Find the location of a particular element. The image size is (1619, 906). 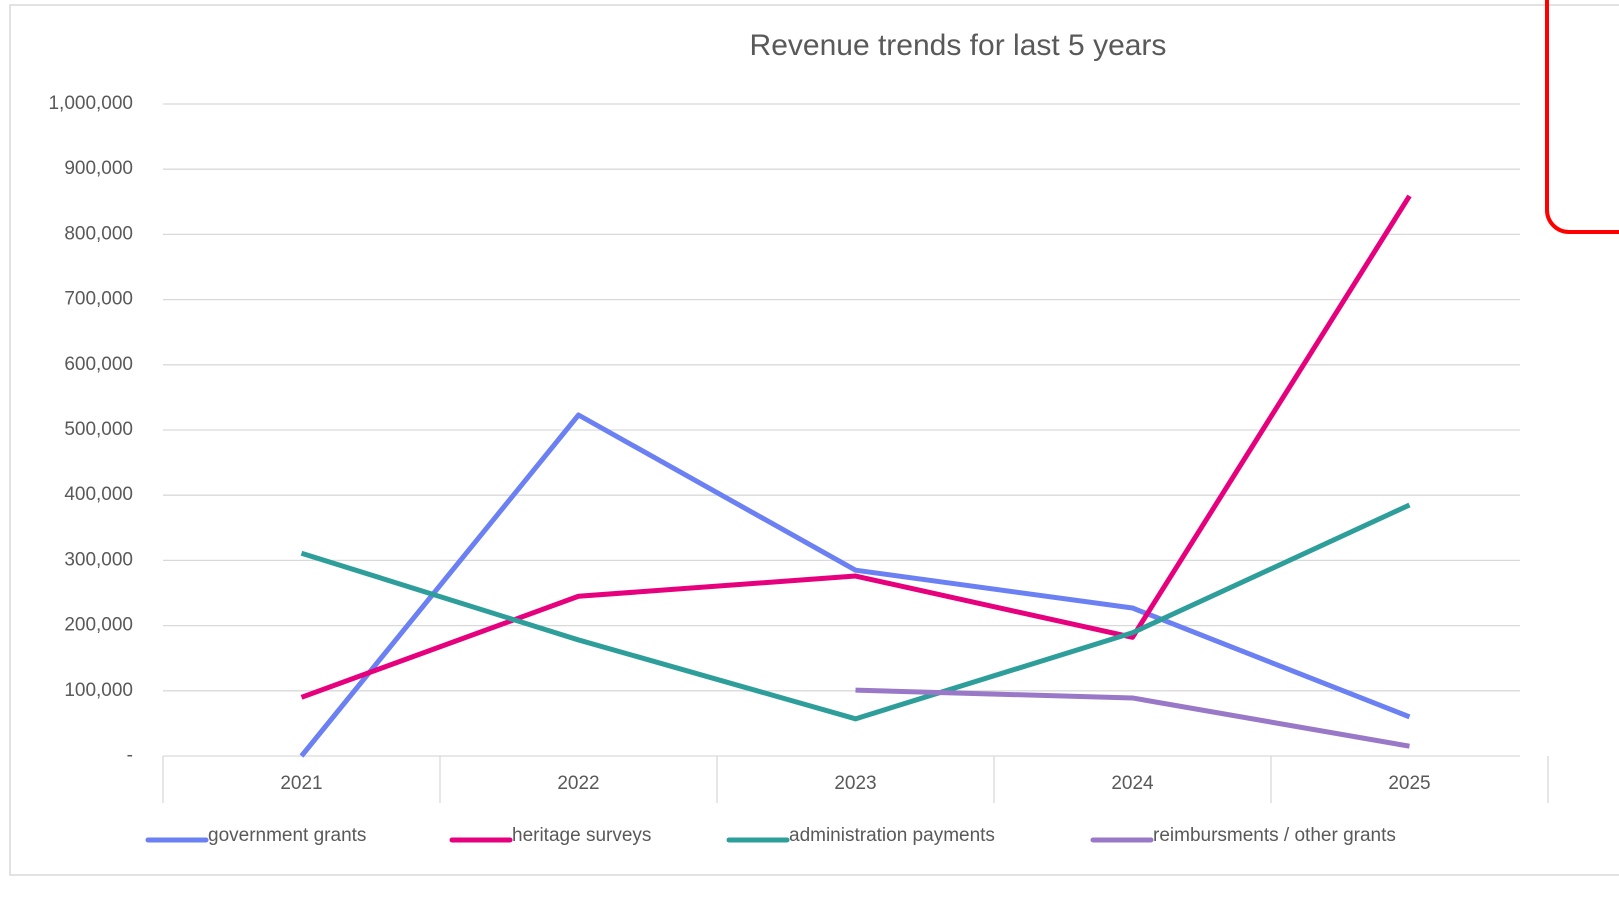

x-tick-label: 2025 is located at coordinates (1409, 783).